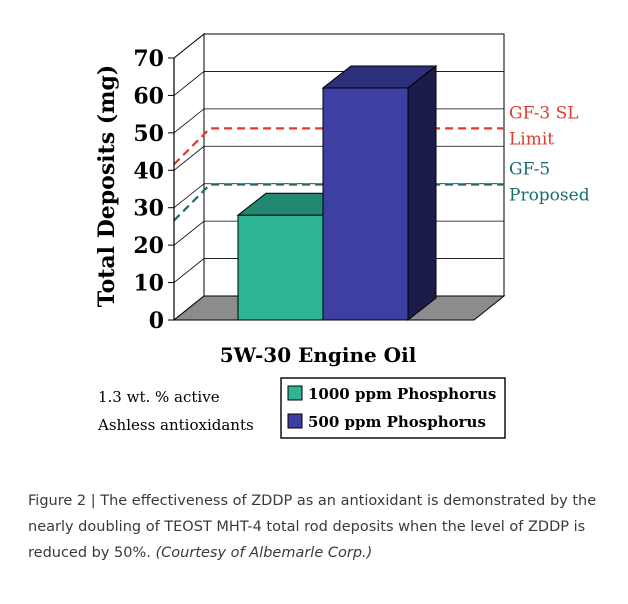 The height and width of the screenshot is (604, 628). I want to click on legend-box, so click(393, 408).